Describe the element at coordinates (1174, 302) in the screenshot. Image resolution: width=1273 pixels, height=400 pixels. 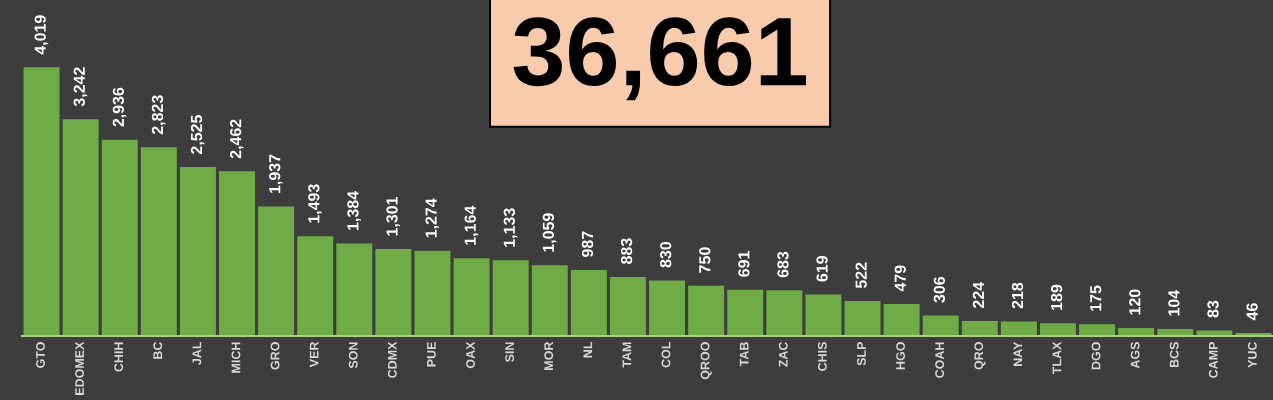
I see `data-label: 104` at that location.